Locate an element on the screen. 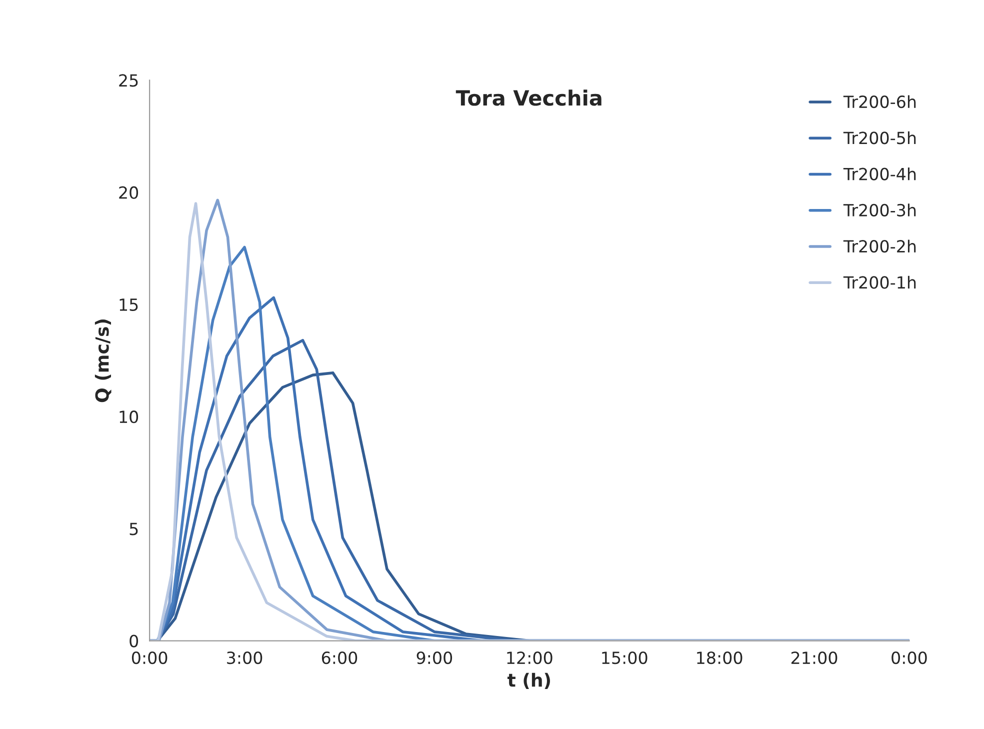 This screenshot has width=984, height=729. x-tick-label: 6:00 is located at coordinates (340, 658).